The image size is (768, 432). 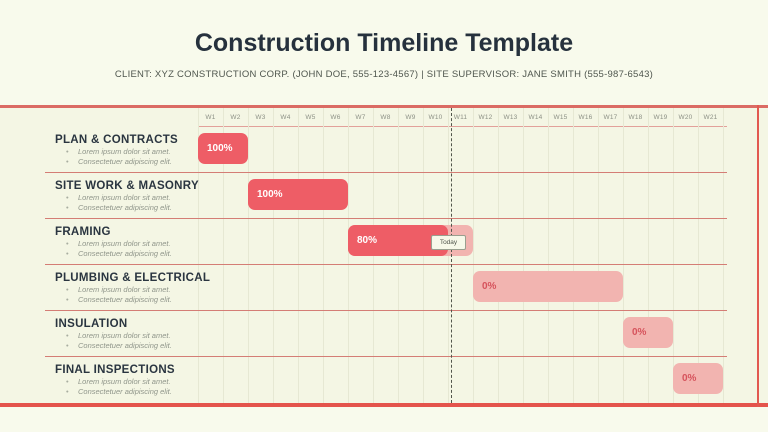 What do you see at coordinates (610, 117) in the screenshot?
I see `week-label: W17` at bounding box center [610, 117].